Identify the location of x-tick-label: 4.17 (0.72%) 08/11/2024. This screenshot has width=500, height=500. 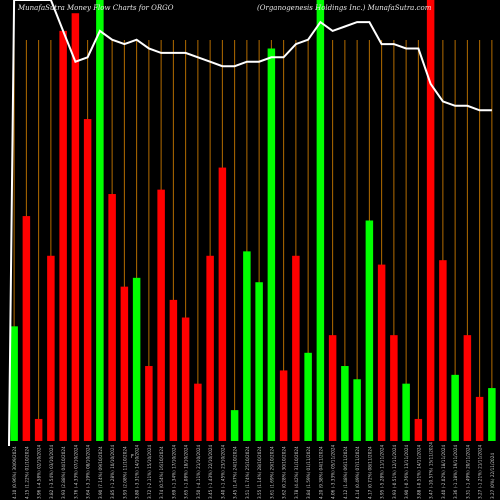
(369, 472).